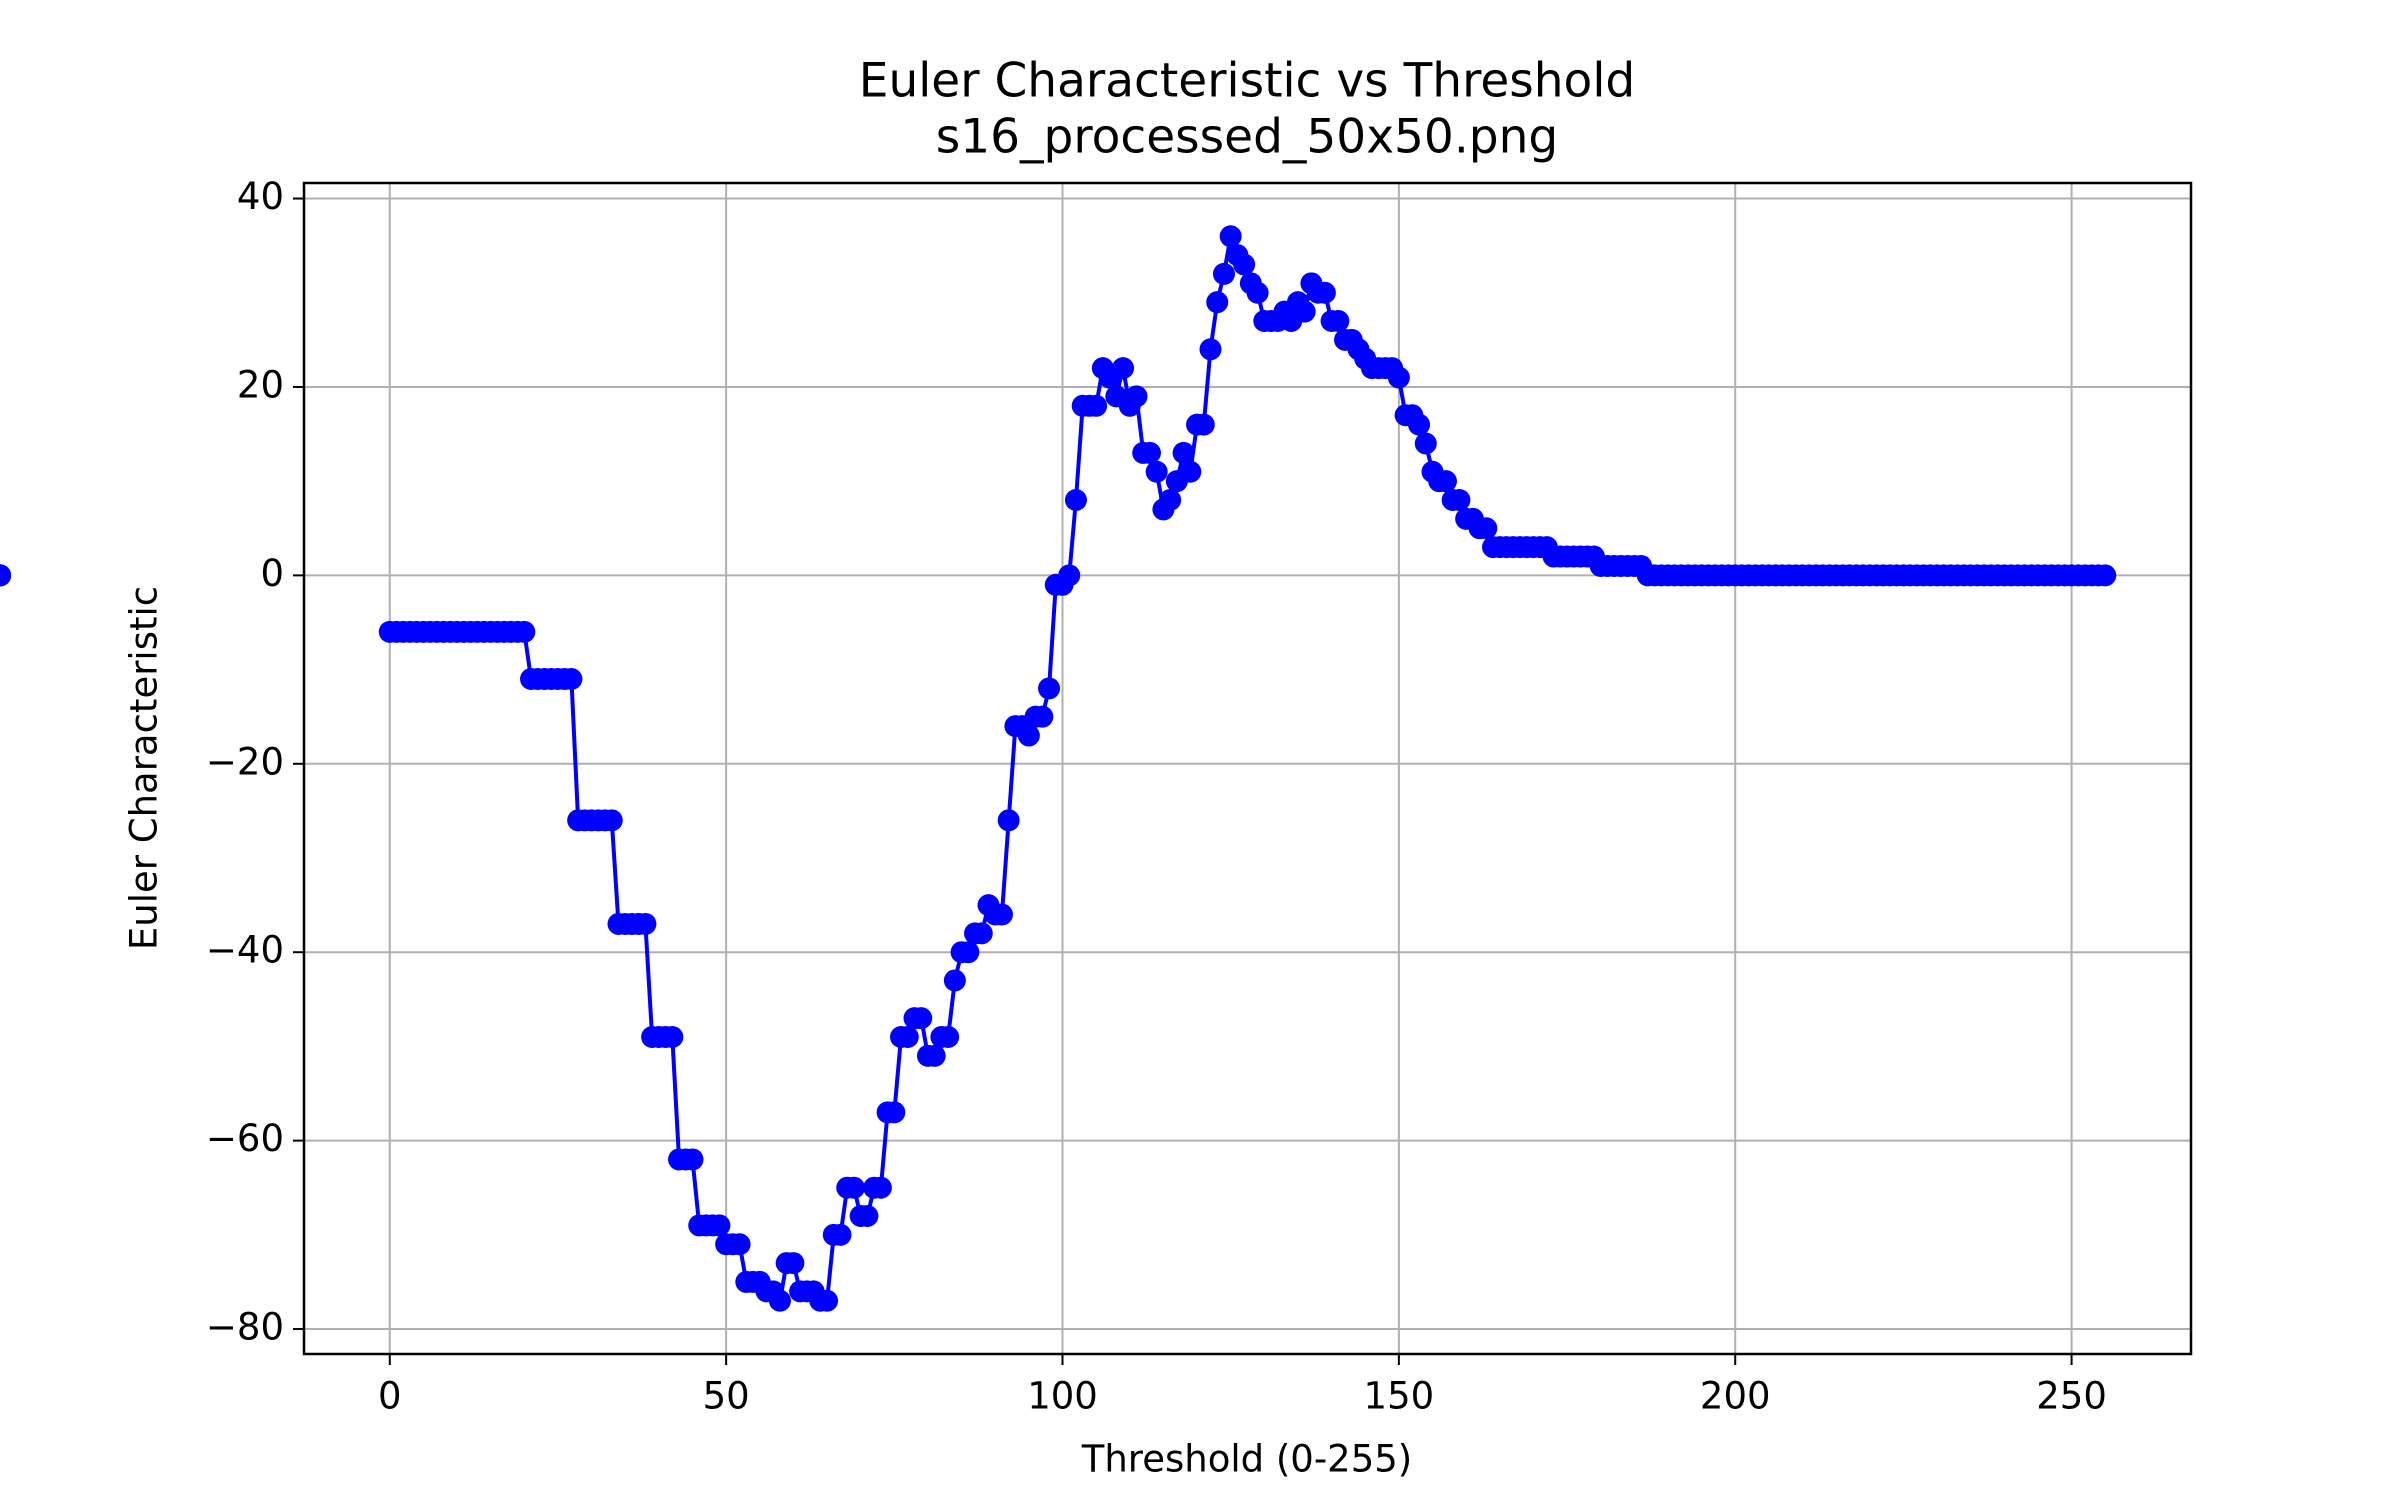 The width and height of the screenshot is (2400, 1500). Describe the element at coordinates (245, 950) in the screenshot. I see `y-tick-label: −40` at that location.